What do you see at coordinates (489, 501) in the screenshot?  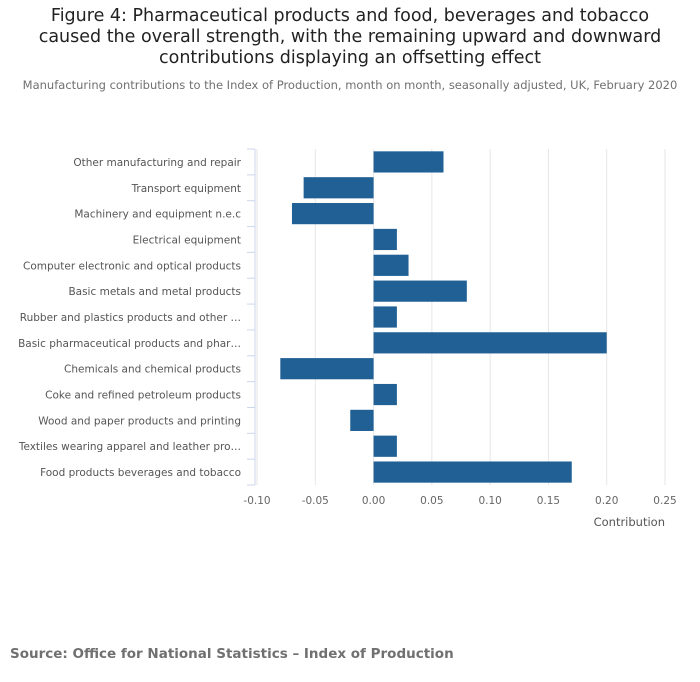 I see `x-tick-label: 0.10` at bounding box center [489, 501].